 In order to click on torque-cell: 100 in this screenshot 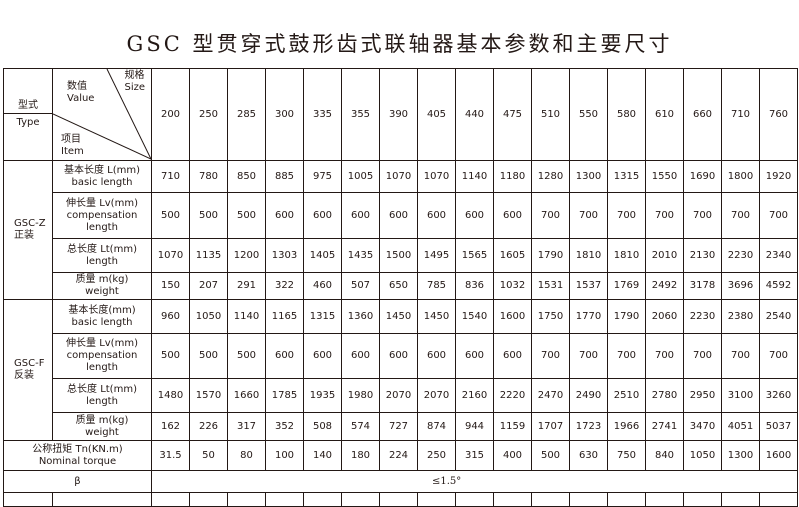, I will do `click(284, 455)`.